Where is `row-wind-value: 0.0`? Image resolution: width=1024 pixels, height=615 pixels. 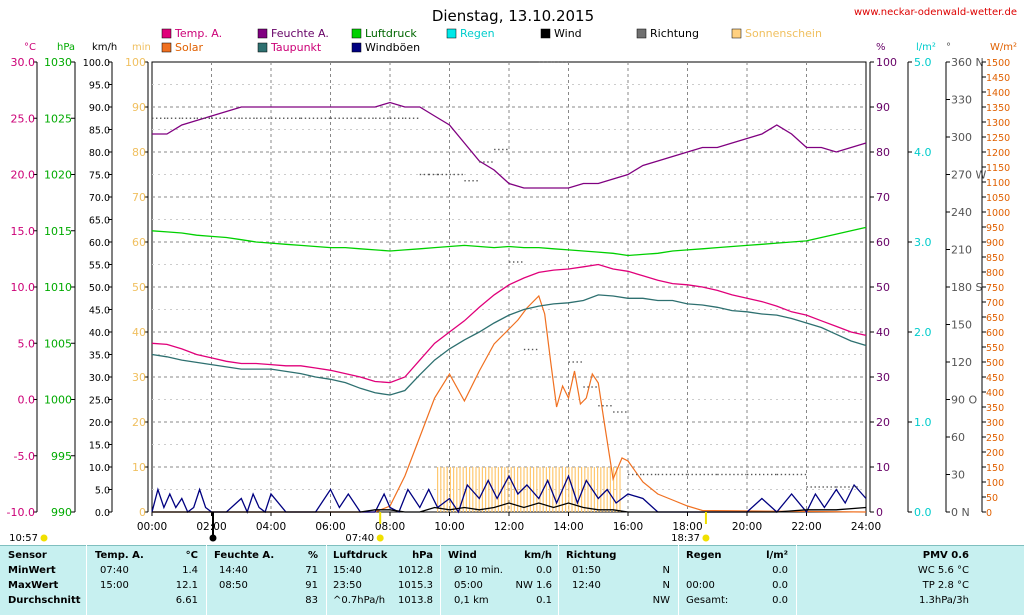
row-wind-value: 0.0 is located at coordinates (544, 570).